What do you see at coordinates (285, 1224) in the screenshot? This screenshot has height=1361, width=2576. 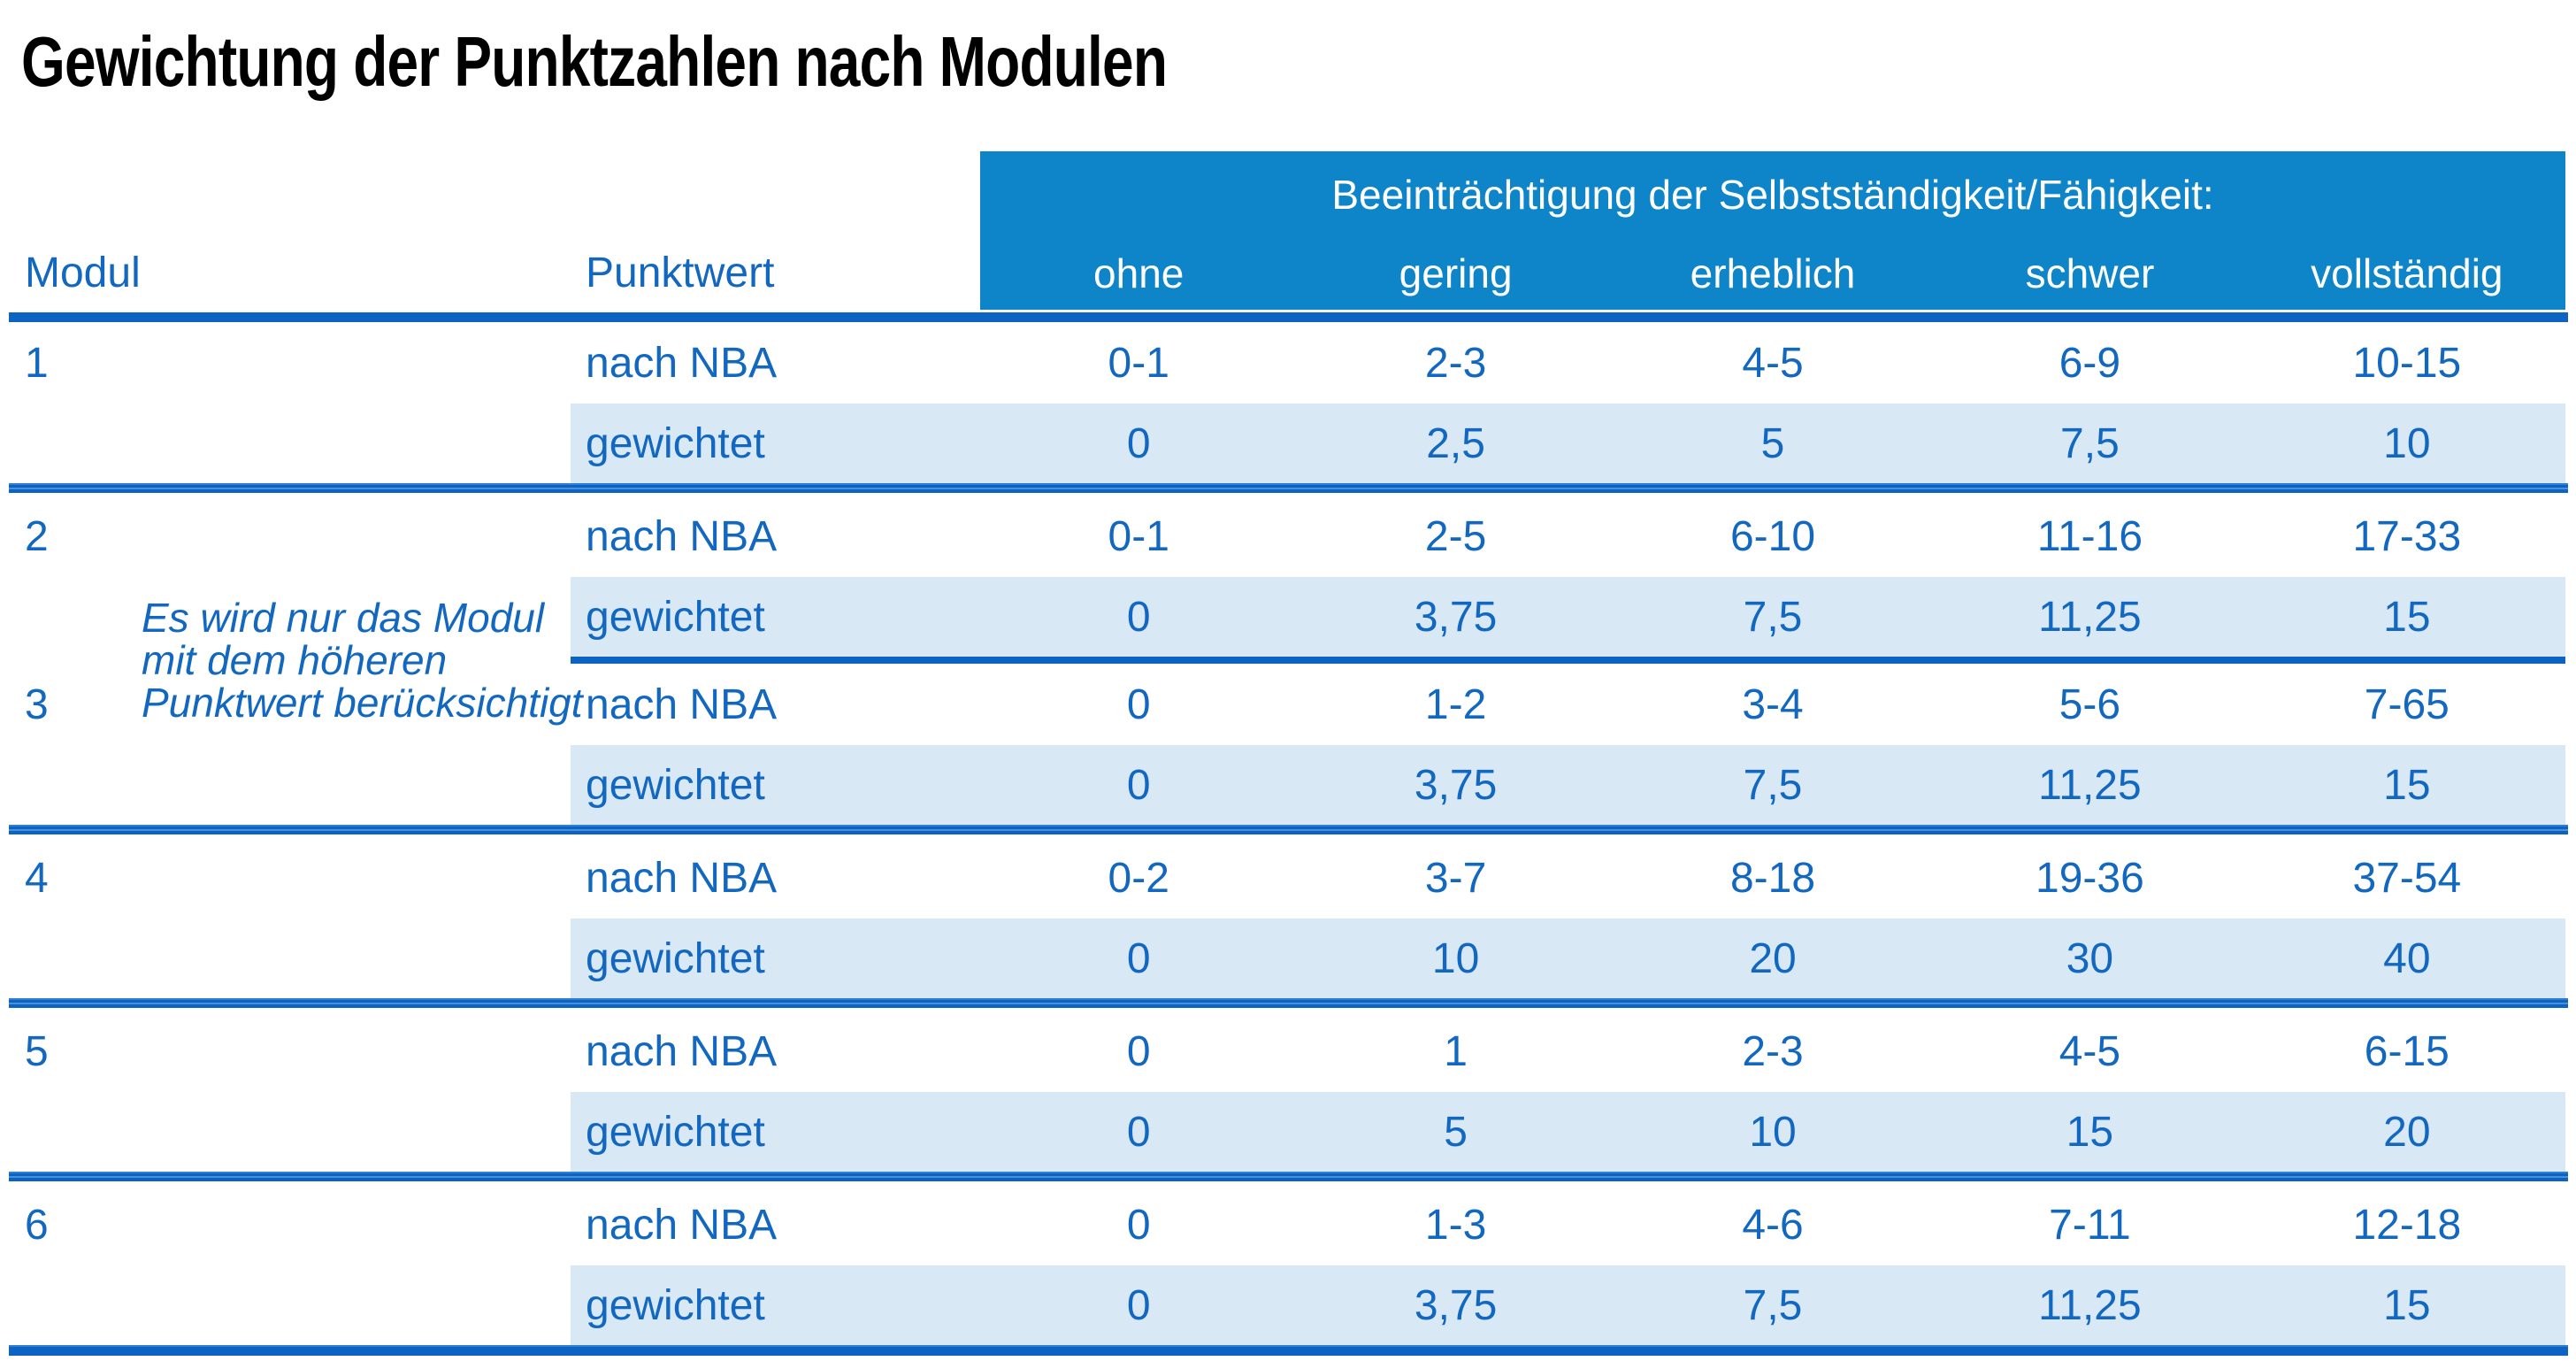 I see `module-6-number-cell: 6` at bounding box center [285, 1224].